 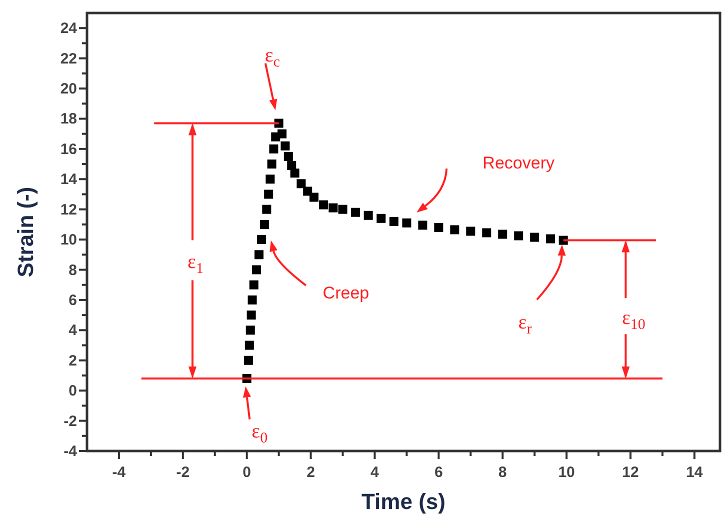 I want to click on y-tick-label: 10, so click(x=68, y=240).